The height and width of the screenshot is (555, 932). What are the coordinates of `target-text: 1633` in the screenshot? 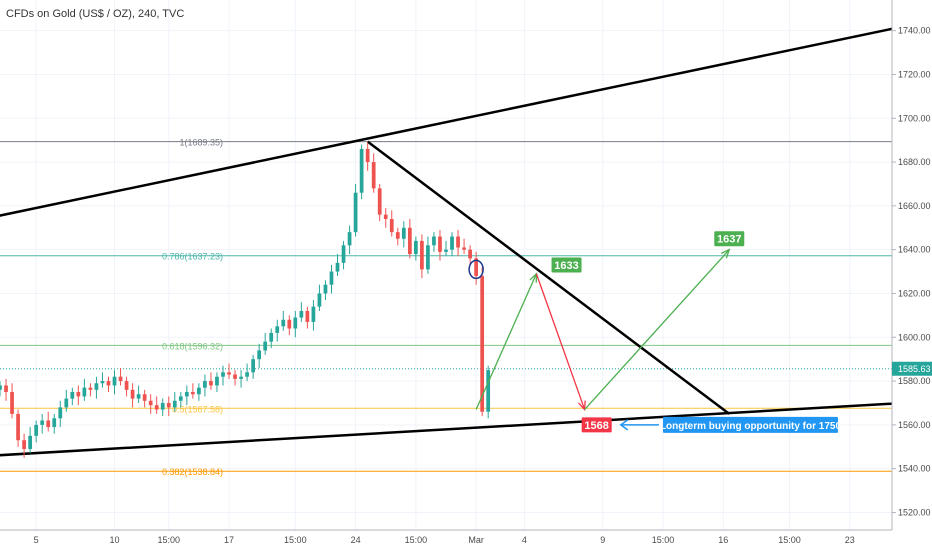 It's located at (566, 266).